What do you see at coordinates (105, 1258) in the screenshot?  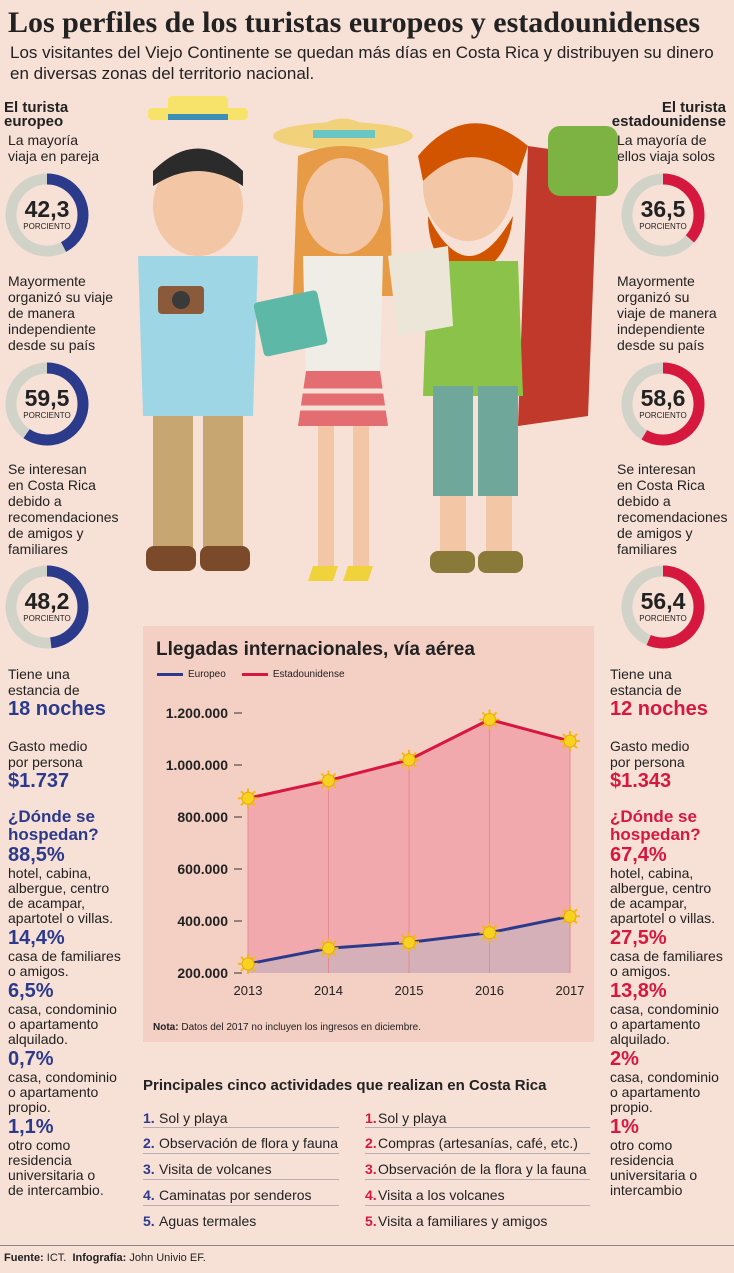 I see `footer-credits: Fuente: ICT. Infografía: John Univio EF.` at bounding box center [105, 1258].